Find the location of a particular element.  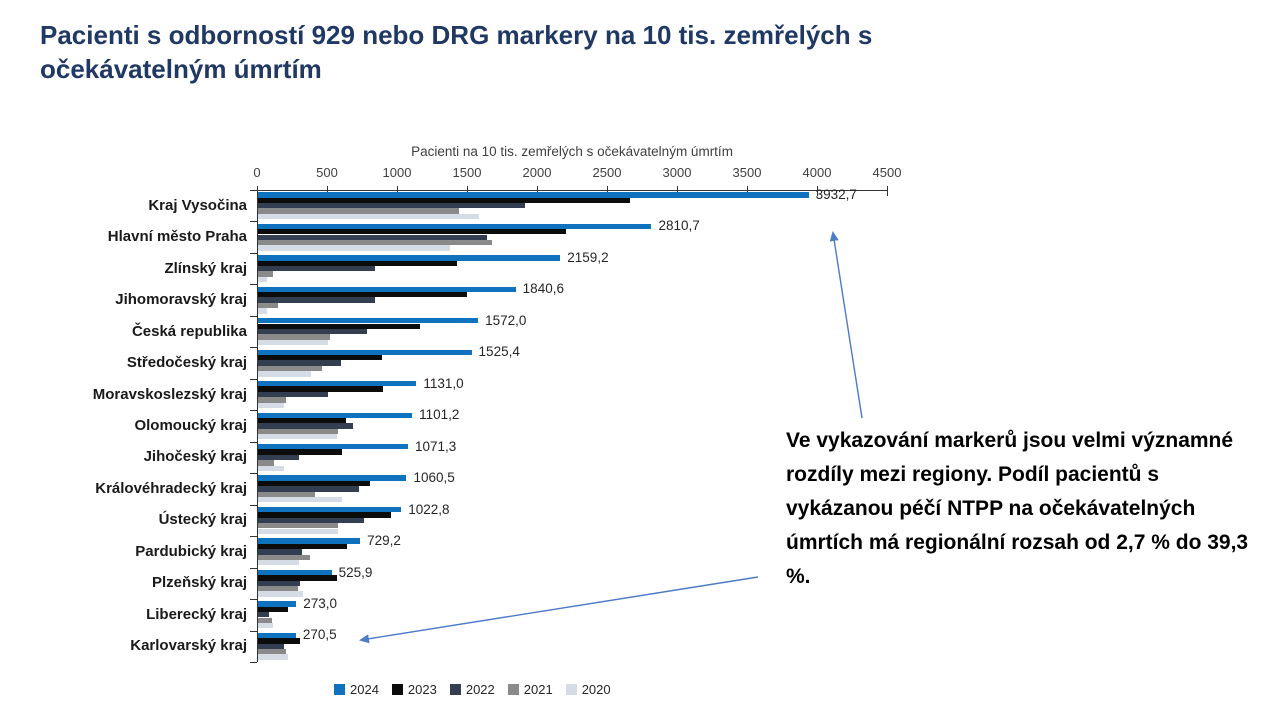

value-label: 729,2 is located at coordinates (384, 541).